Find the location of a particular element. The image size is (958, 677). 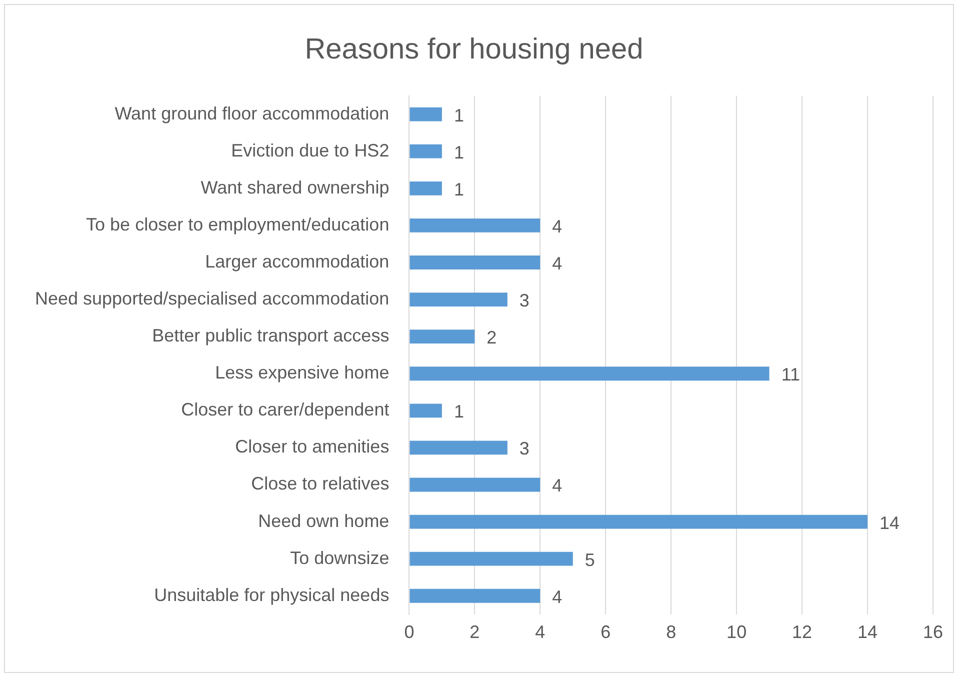

data-label: 2 is located at coordinates (491, 338).